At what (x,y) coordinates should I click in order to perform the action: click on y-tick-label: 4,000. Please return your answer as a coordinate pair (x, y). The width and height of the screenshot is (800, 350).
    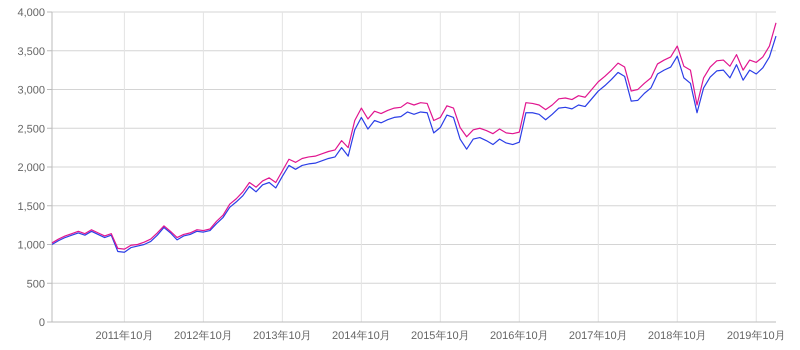
    Looking at the image, I should click on (31, 13).